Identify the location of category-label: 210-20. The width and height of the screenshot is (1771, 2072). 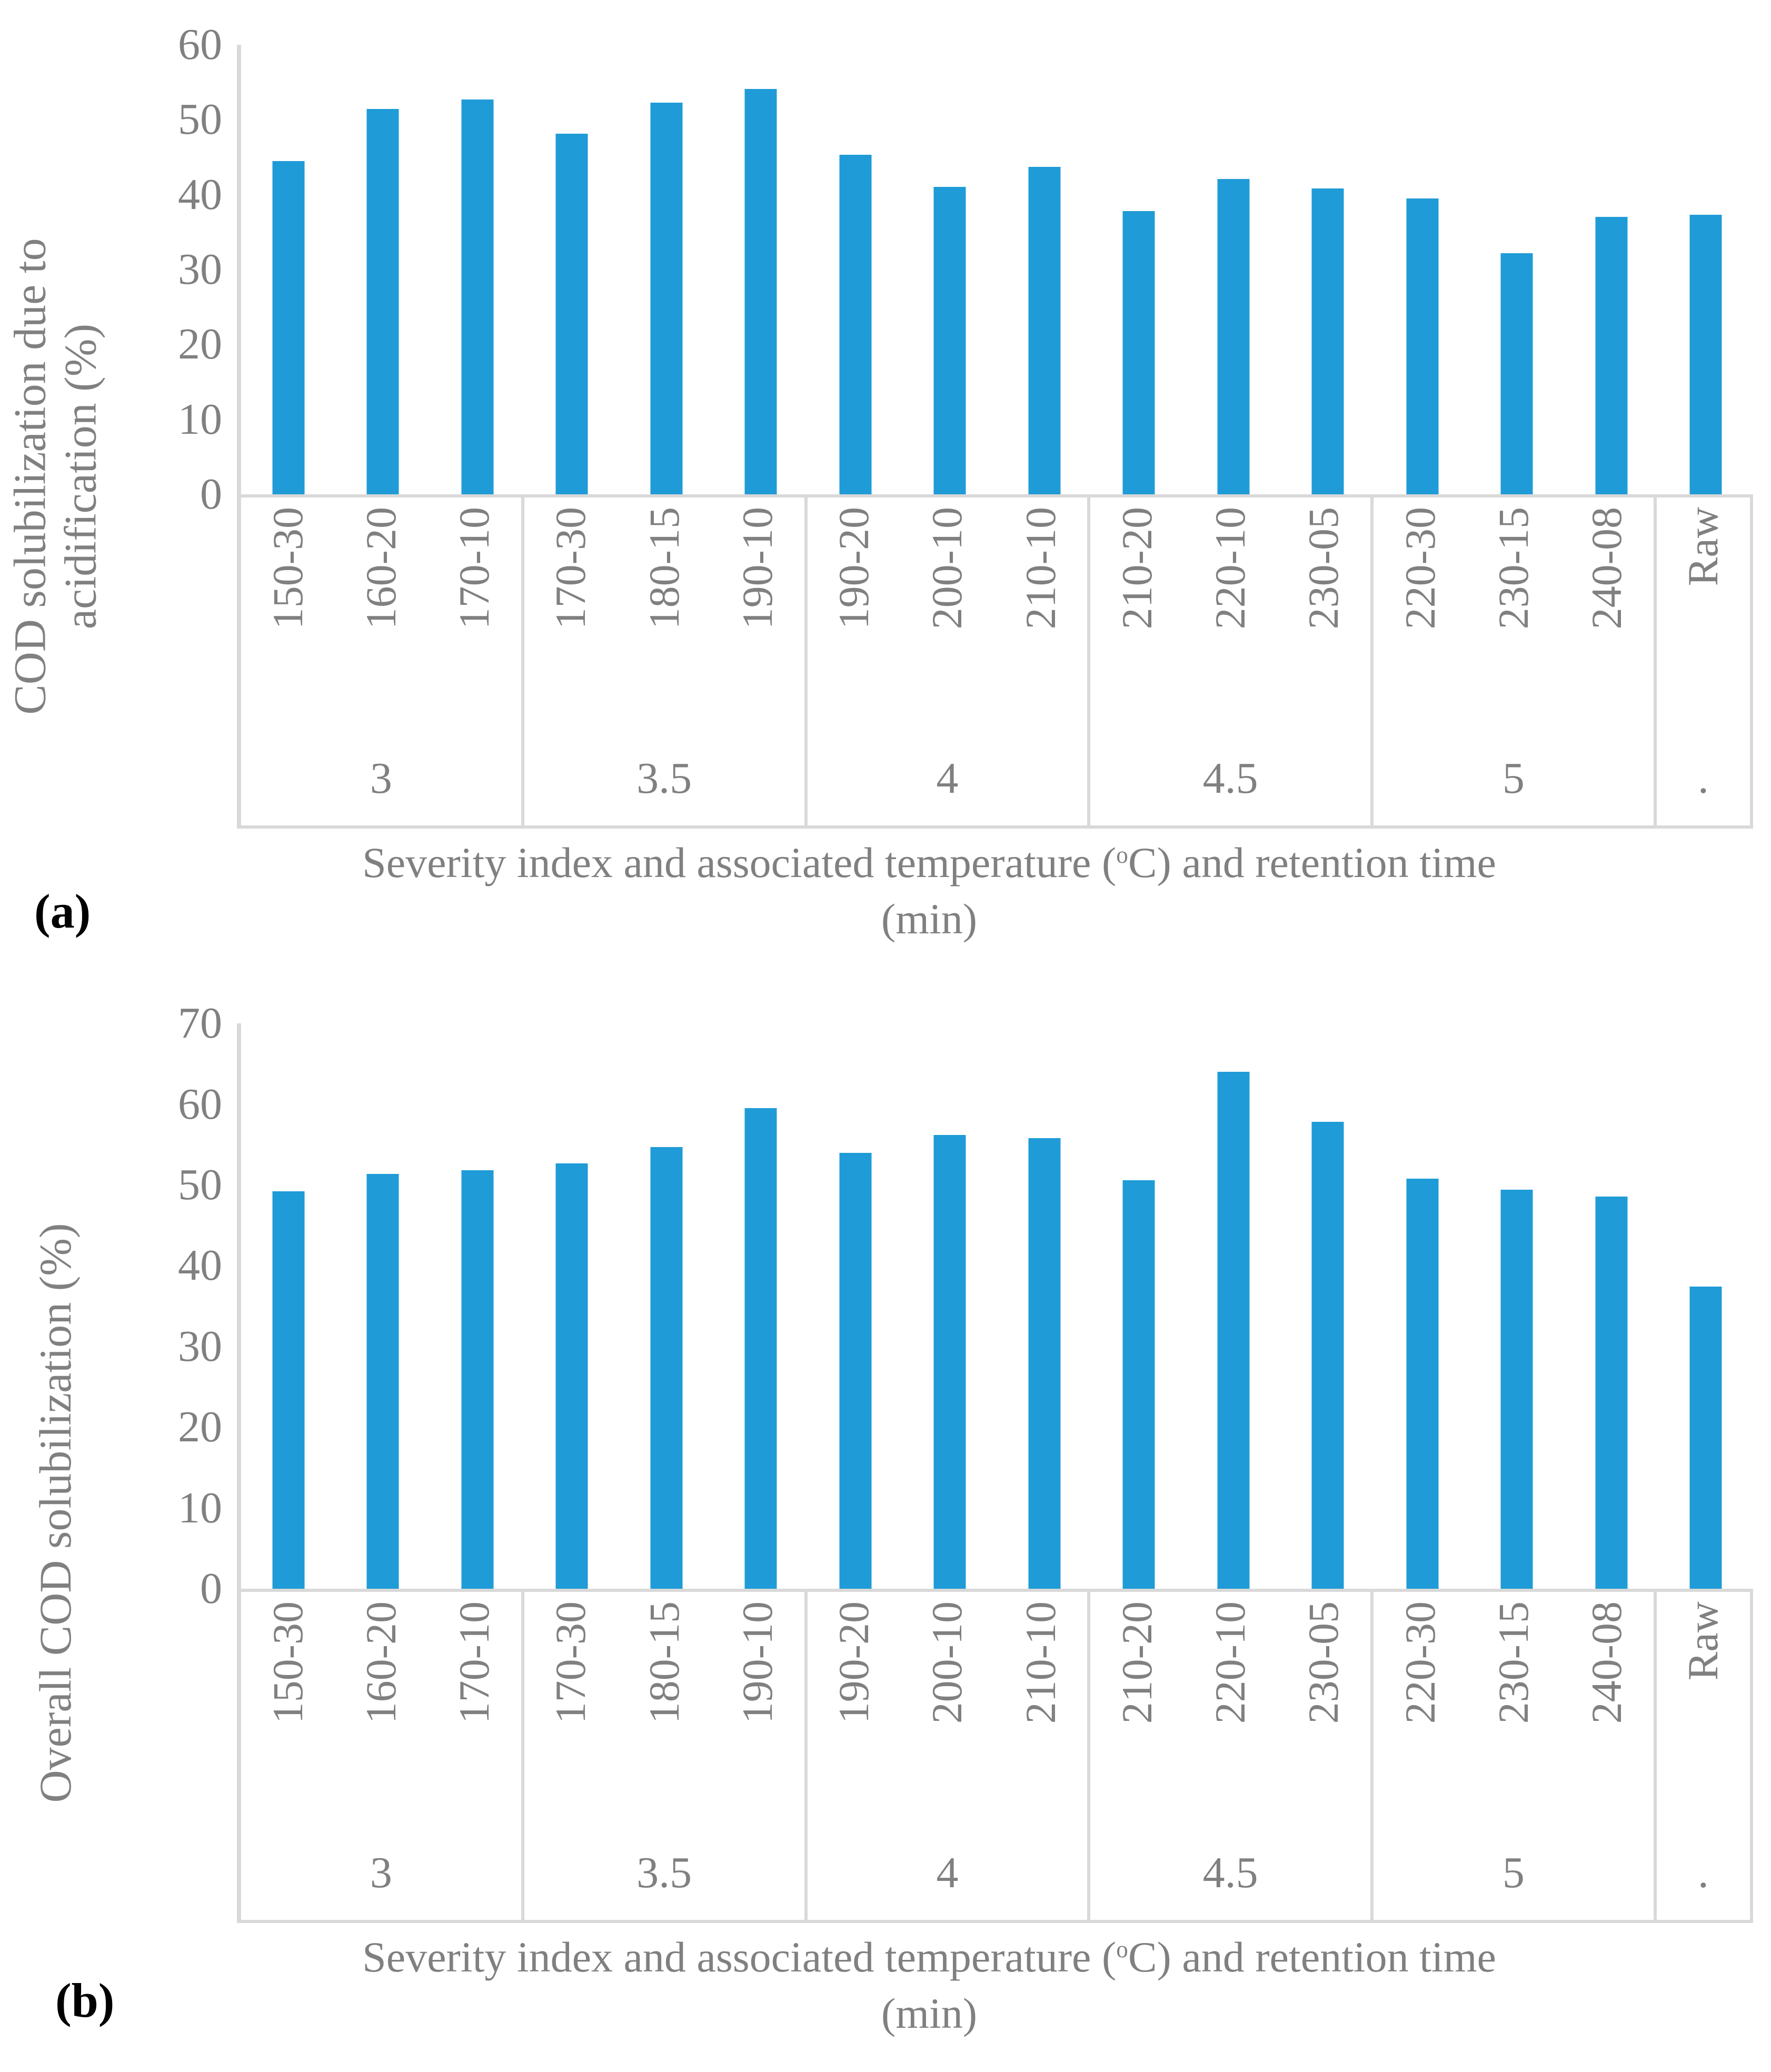
(1136, 1662).